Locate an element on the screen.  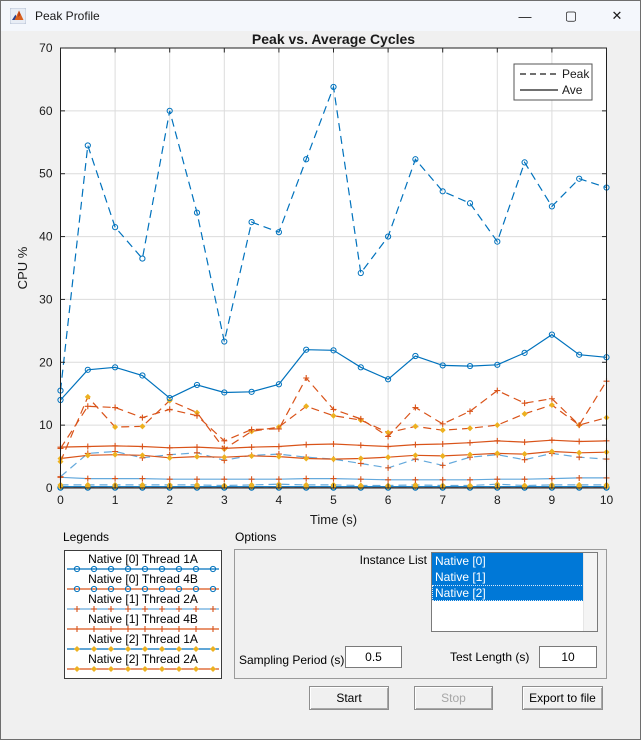
legend-item-2: Native [1] Thread 2A is located at coordinates (143, 603).